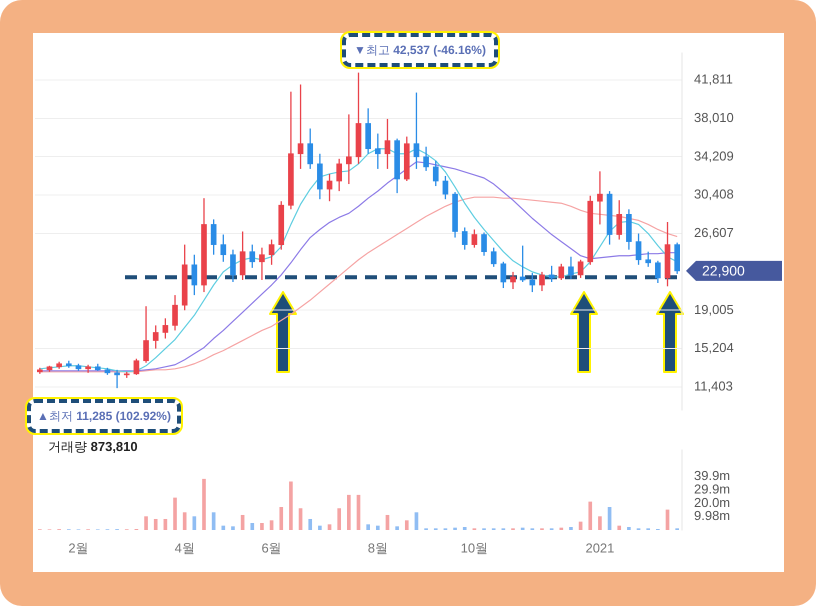 The image size is (816, 606). I want to click on y-tick-label: 9.98m, so click(712, 516).